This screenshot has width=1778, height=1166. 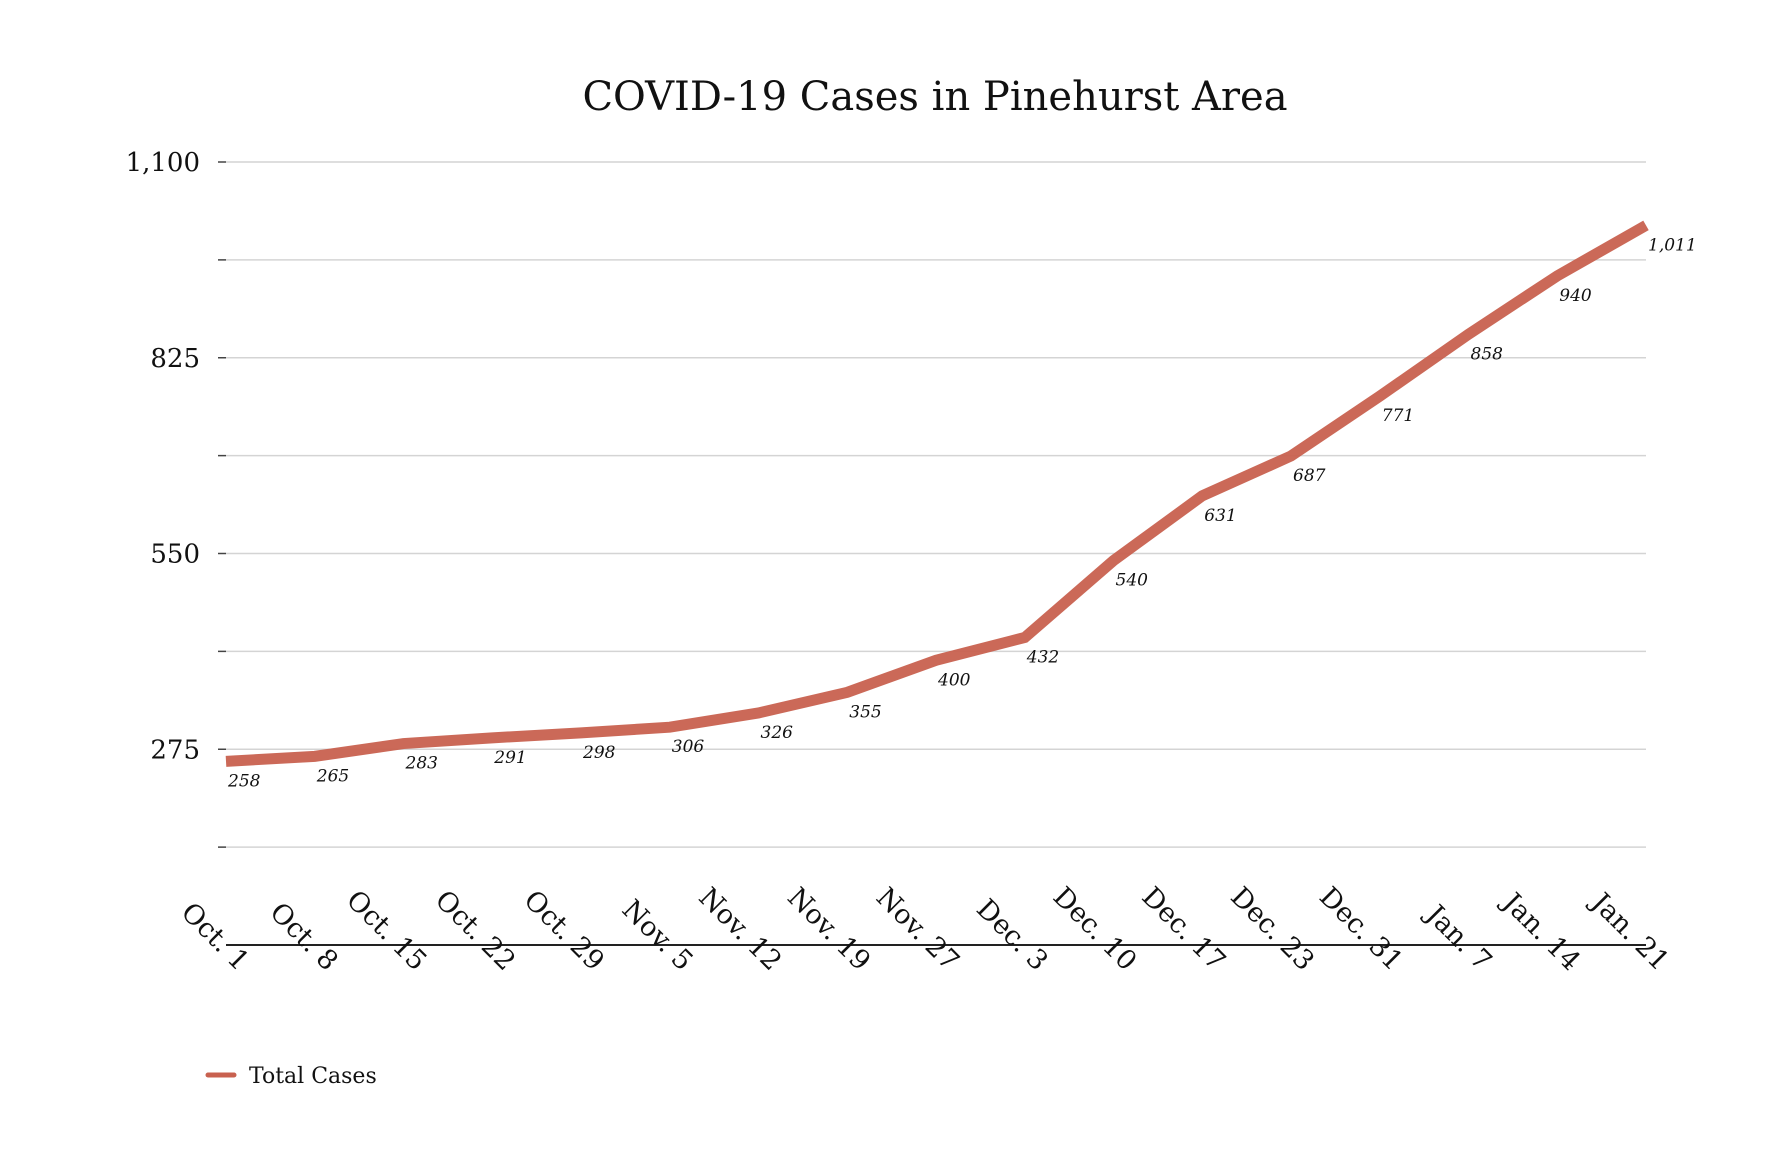 I want to click on data-label: 771, so click(x=1398, y=416).